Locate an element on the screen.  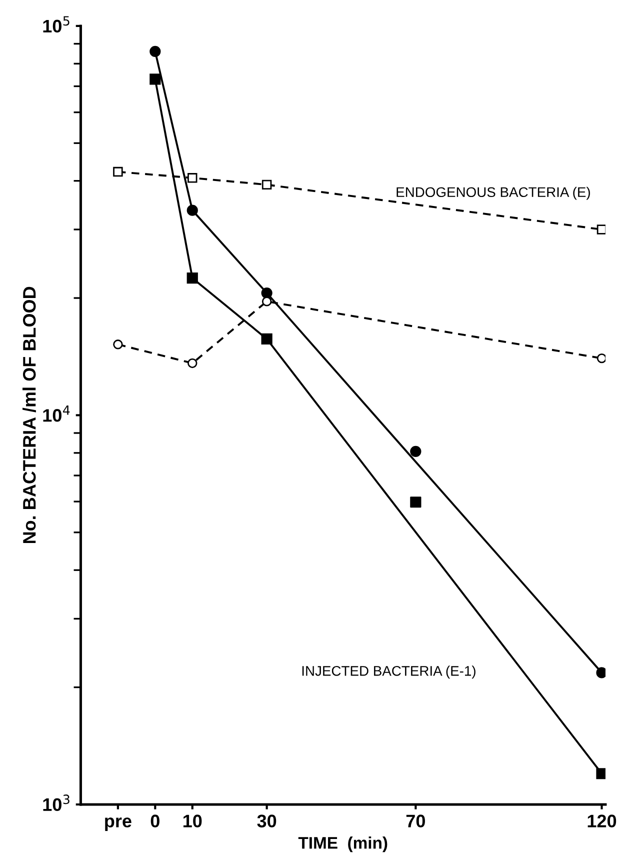
y-tick-label: 10$^{4}$ is located at coordinates (56, 413).